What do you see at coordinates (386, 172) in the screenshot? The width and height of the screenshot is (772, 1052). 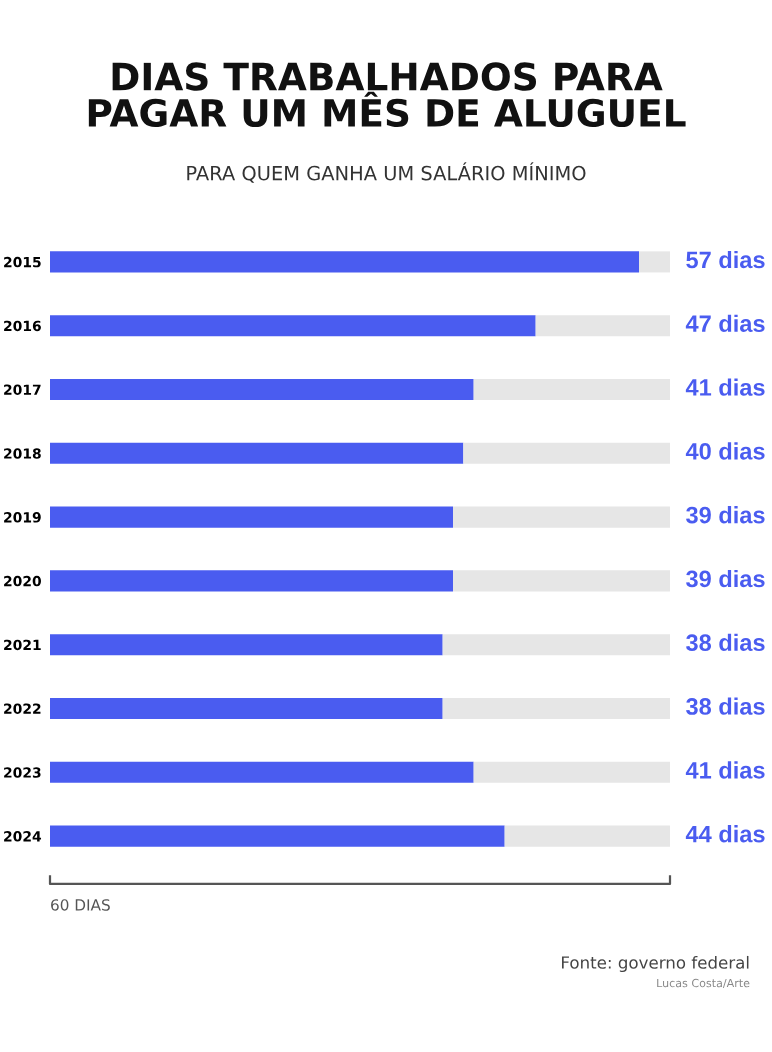 I see `chart-subtitle: PARA QUEM GANHA UM SALÁRIO MÍNIMO` at bounding box center [386, 172].